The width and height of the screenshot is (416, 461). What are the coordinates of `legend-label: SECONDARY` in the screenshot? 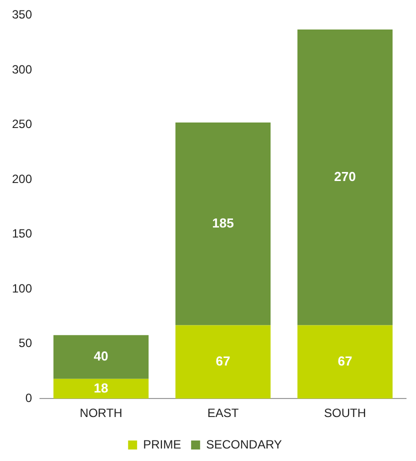 It's located at (244, 444).